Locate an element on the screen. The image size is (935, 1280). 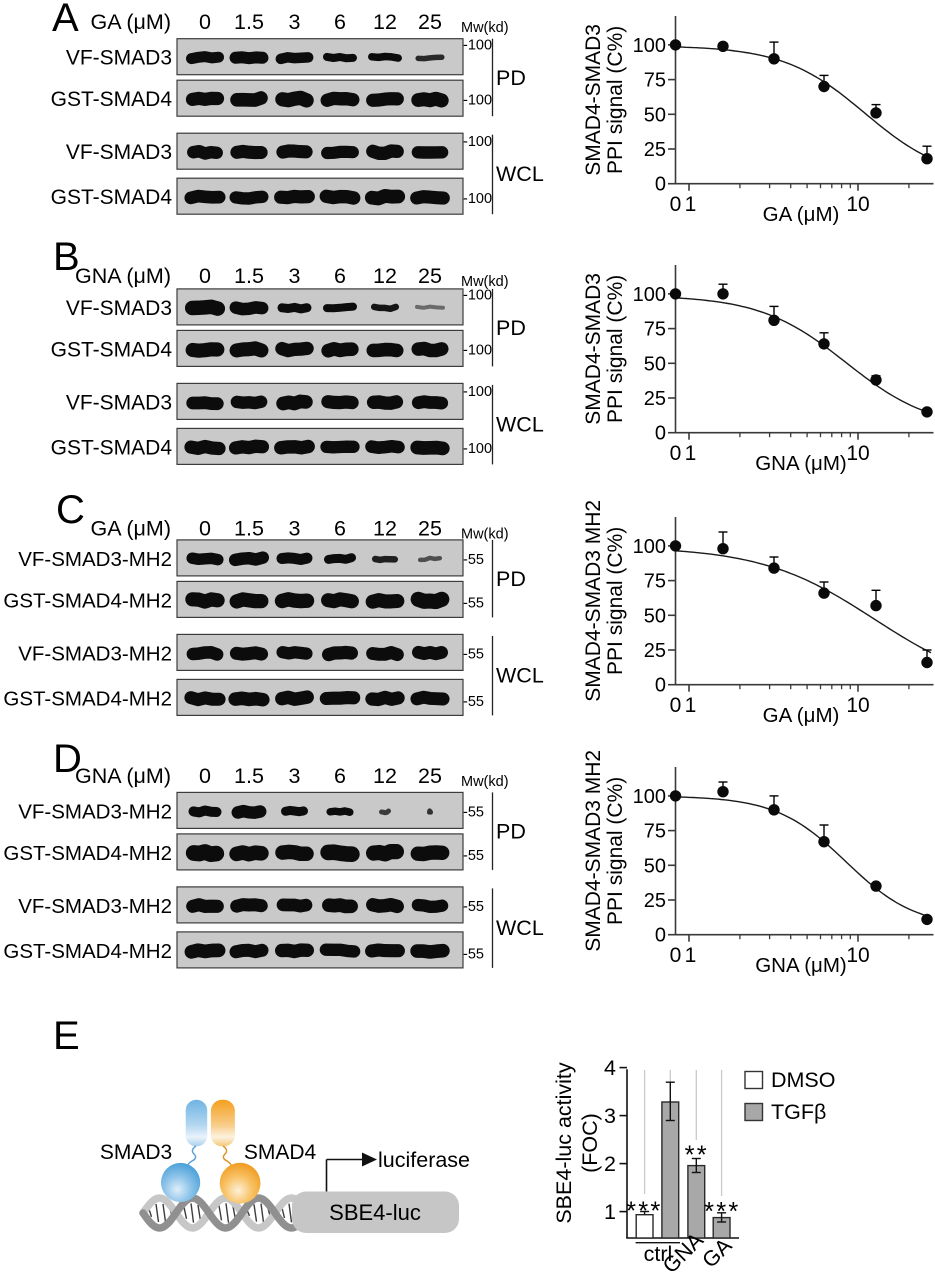
svg-text: DMSO is located at coordinates (803, 1080).